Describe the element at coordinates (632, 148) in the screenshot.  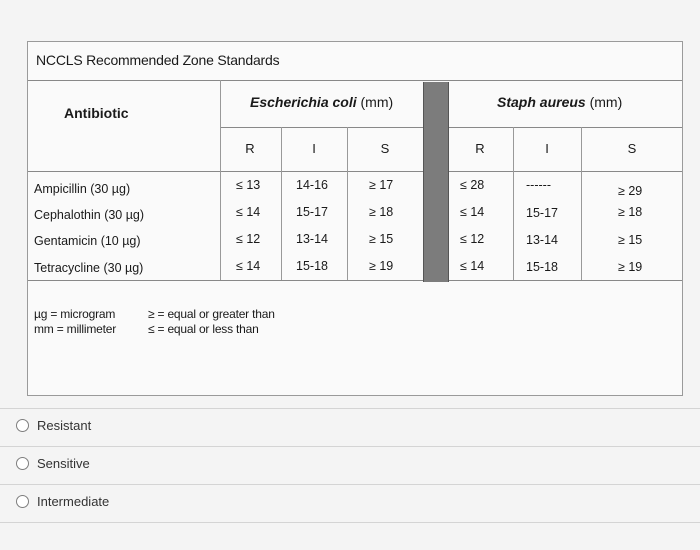
I see `staph-s-header: S` at that location.